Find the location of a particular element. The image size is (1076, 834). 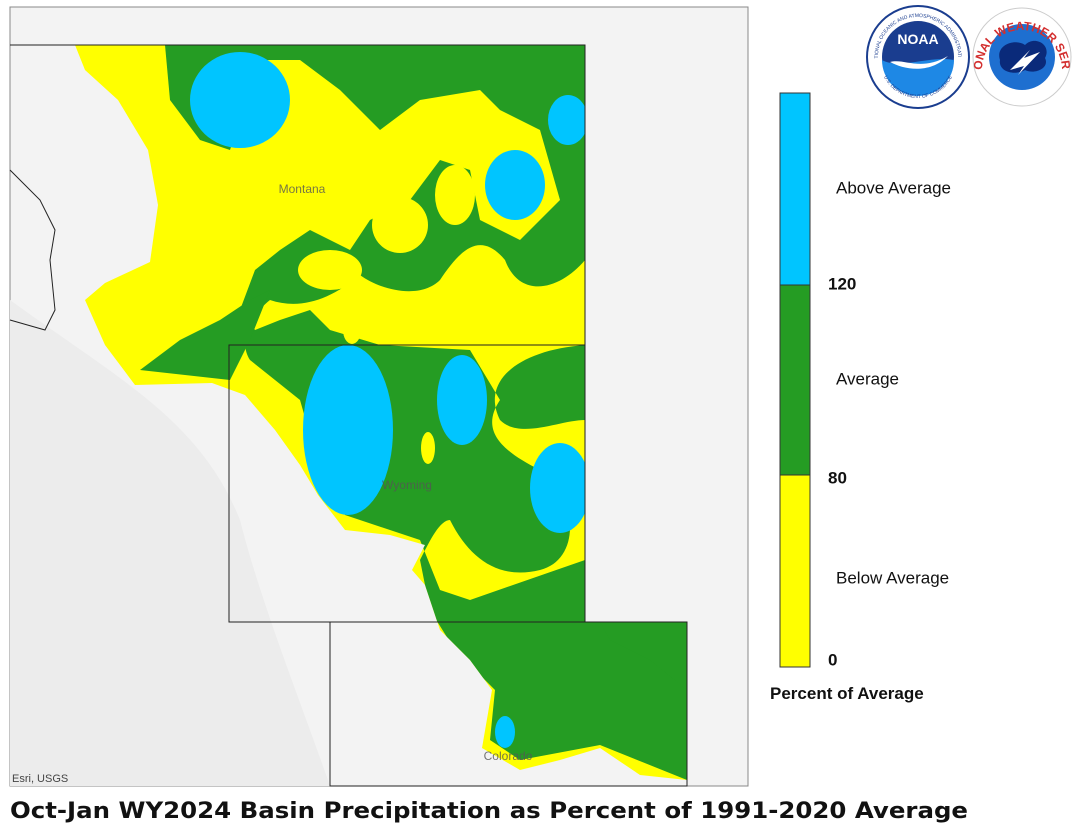

legend-break: 0 is located at coordinates (832, 659).